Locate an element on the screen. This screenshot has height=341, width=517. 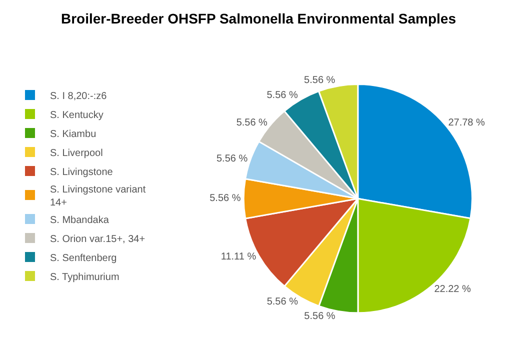
legend-label: S. Typhimurium is located at coordinates (85, 277).